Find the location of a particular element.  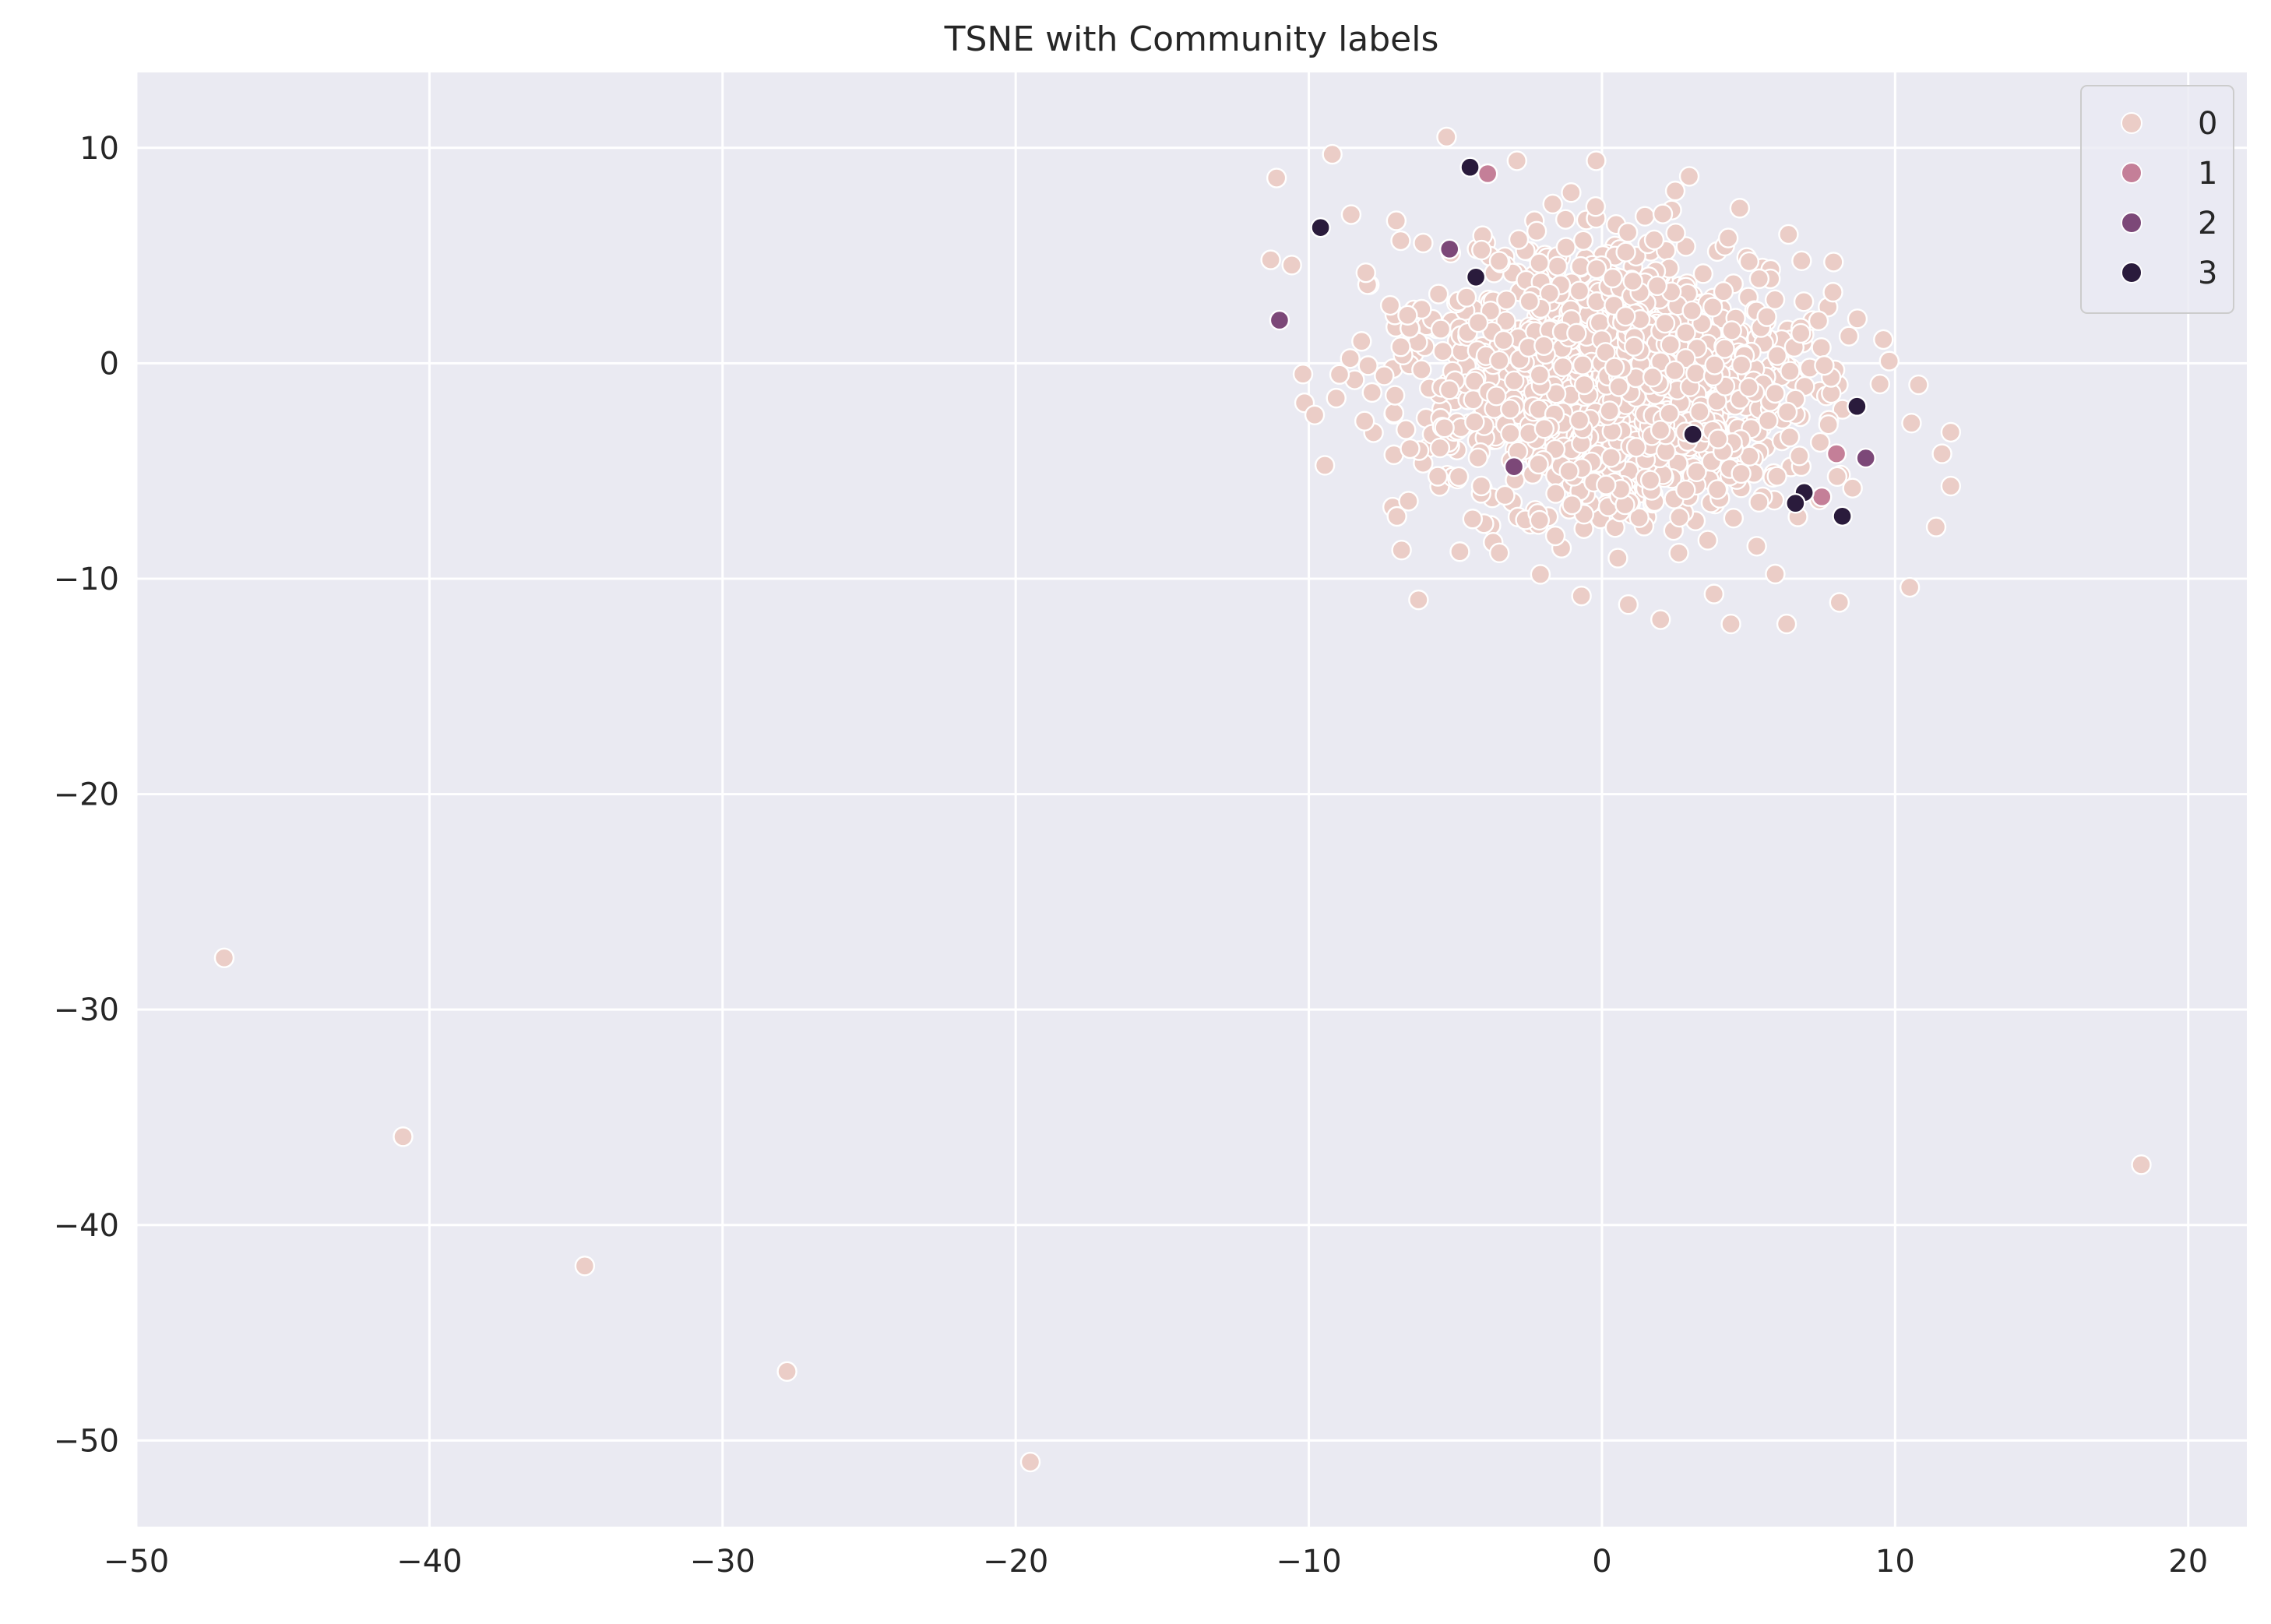

x-tick-label: 0 is located at coordinates (1601, 1562).